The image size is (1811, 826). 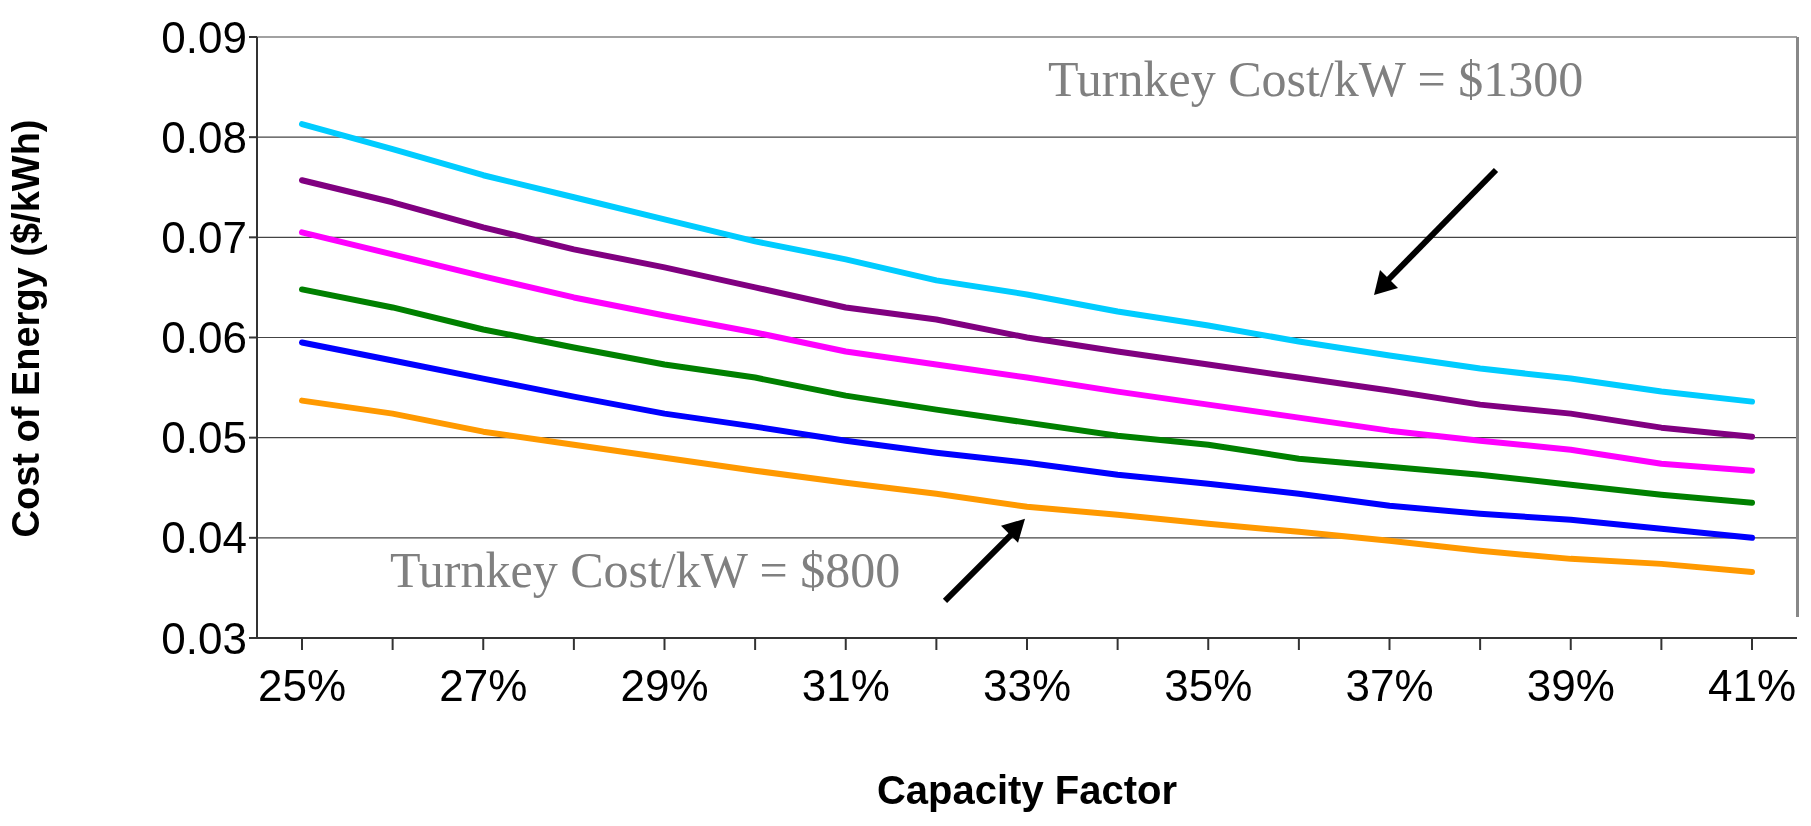 I want to click on x-axis-title: Capacity Factor, so click(x=1027, y=790).